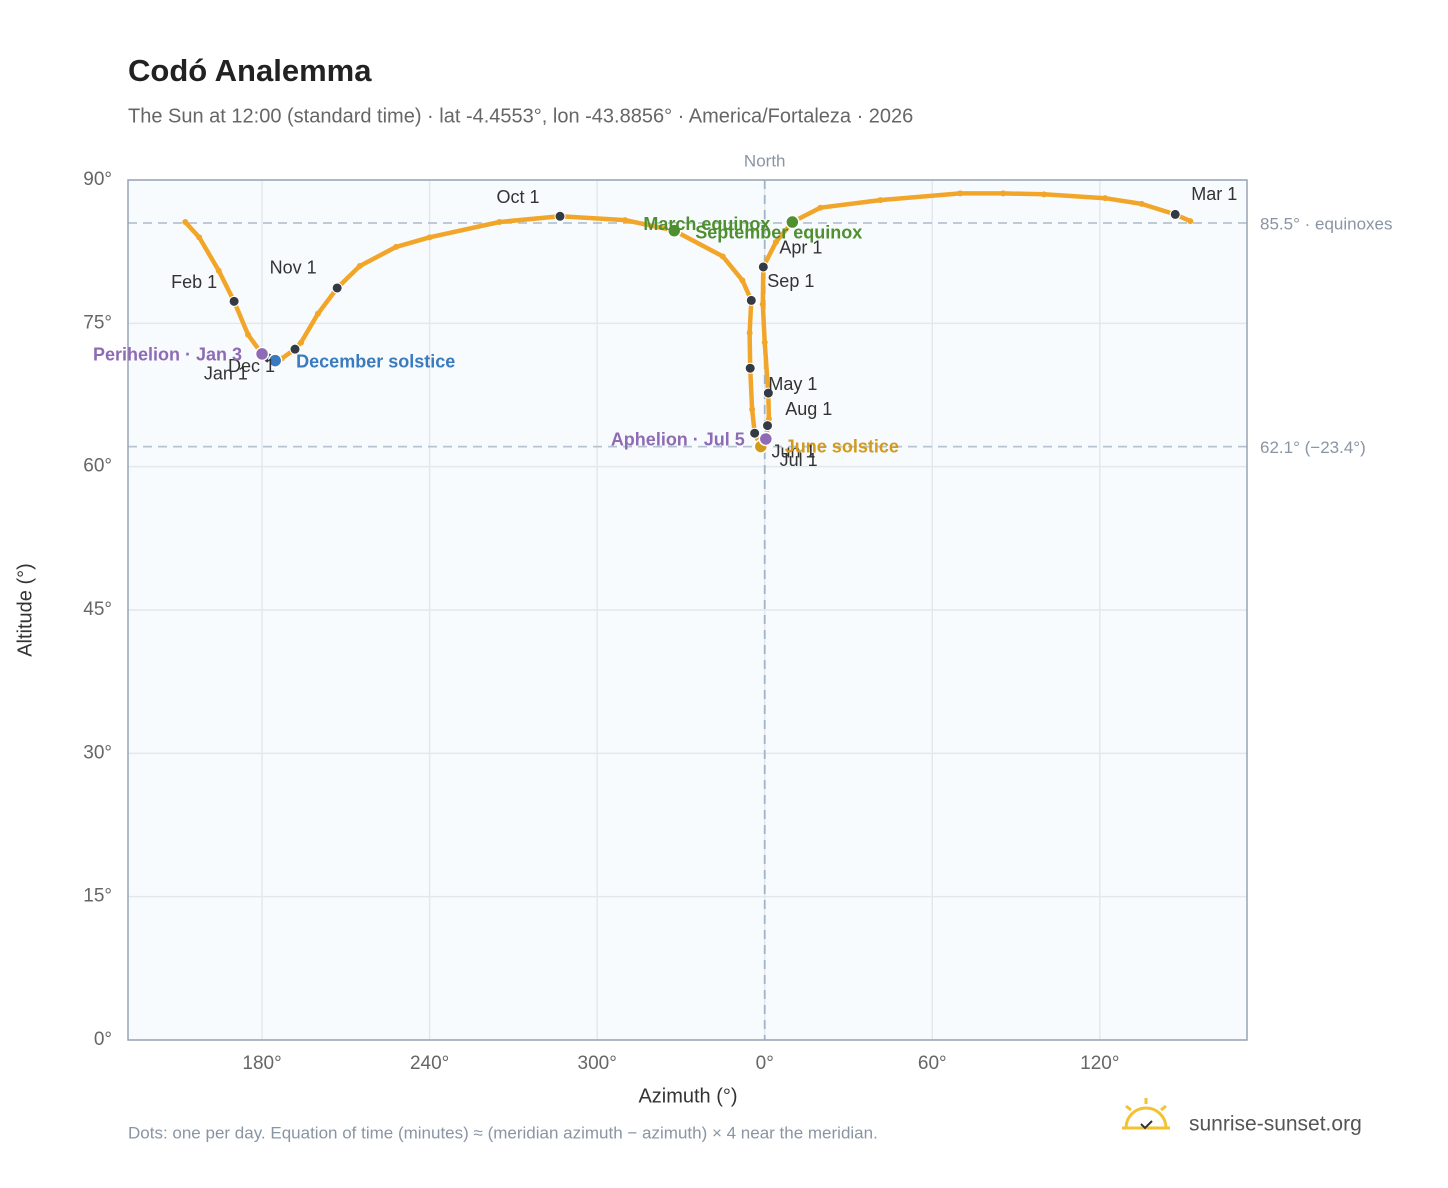 The image size is (1448, 1188). What do you see at coordinates (1214, 194) in the screenshot?
I see `month-label: Mar 1` at bounding box center [1214, 194].